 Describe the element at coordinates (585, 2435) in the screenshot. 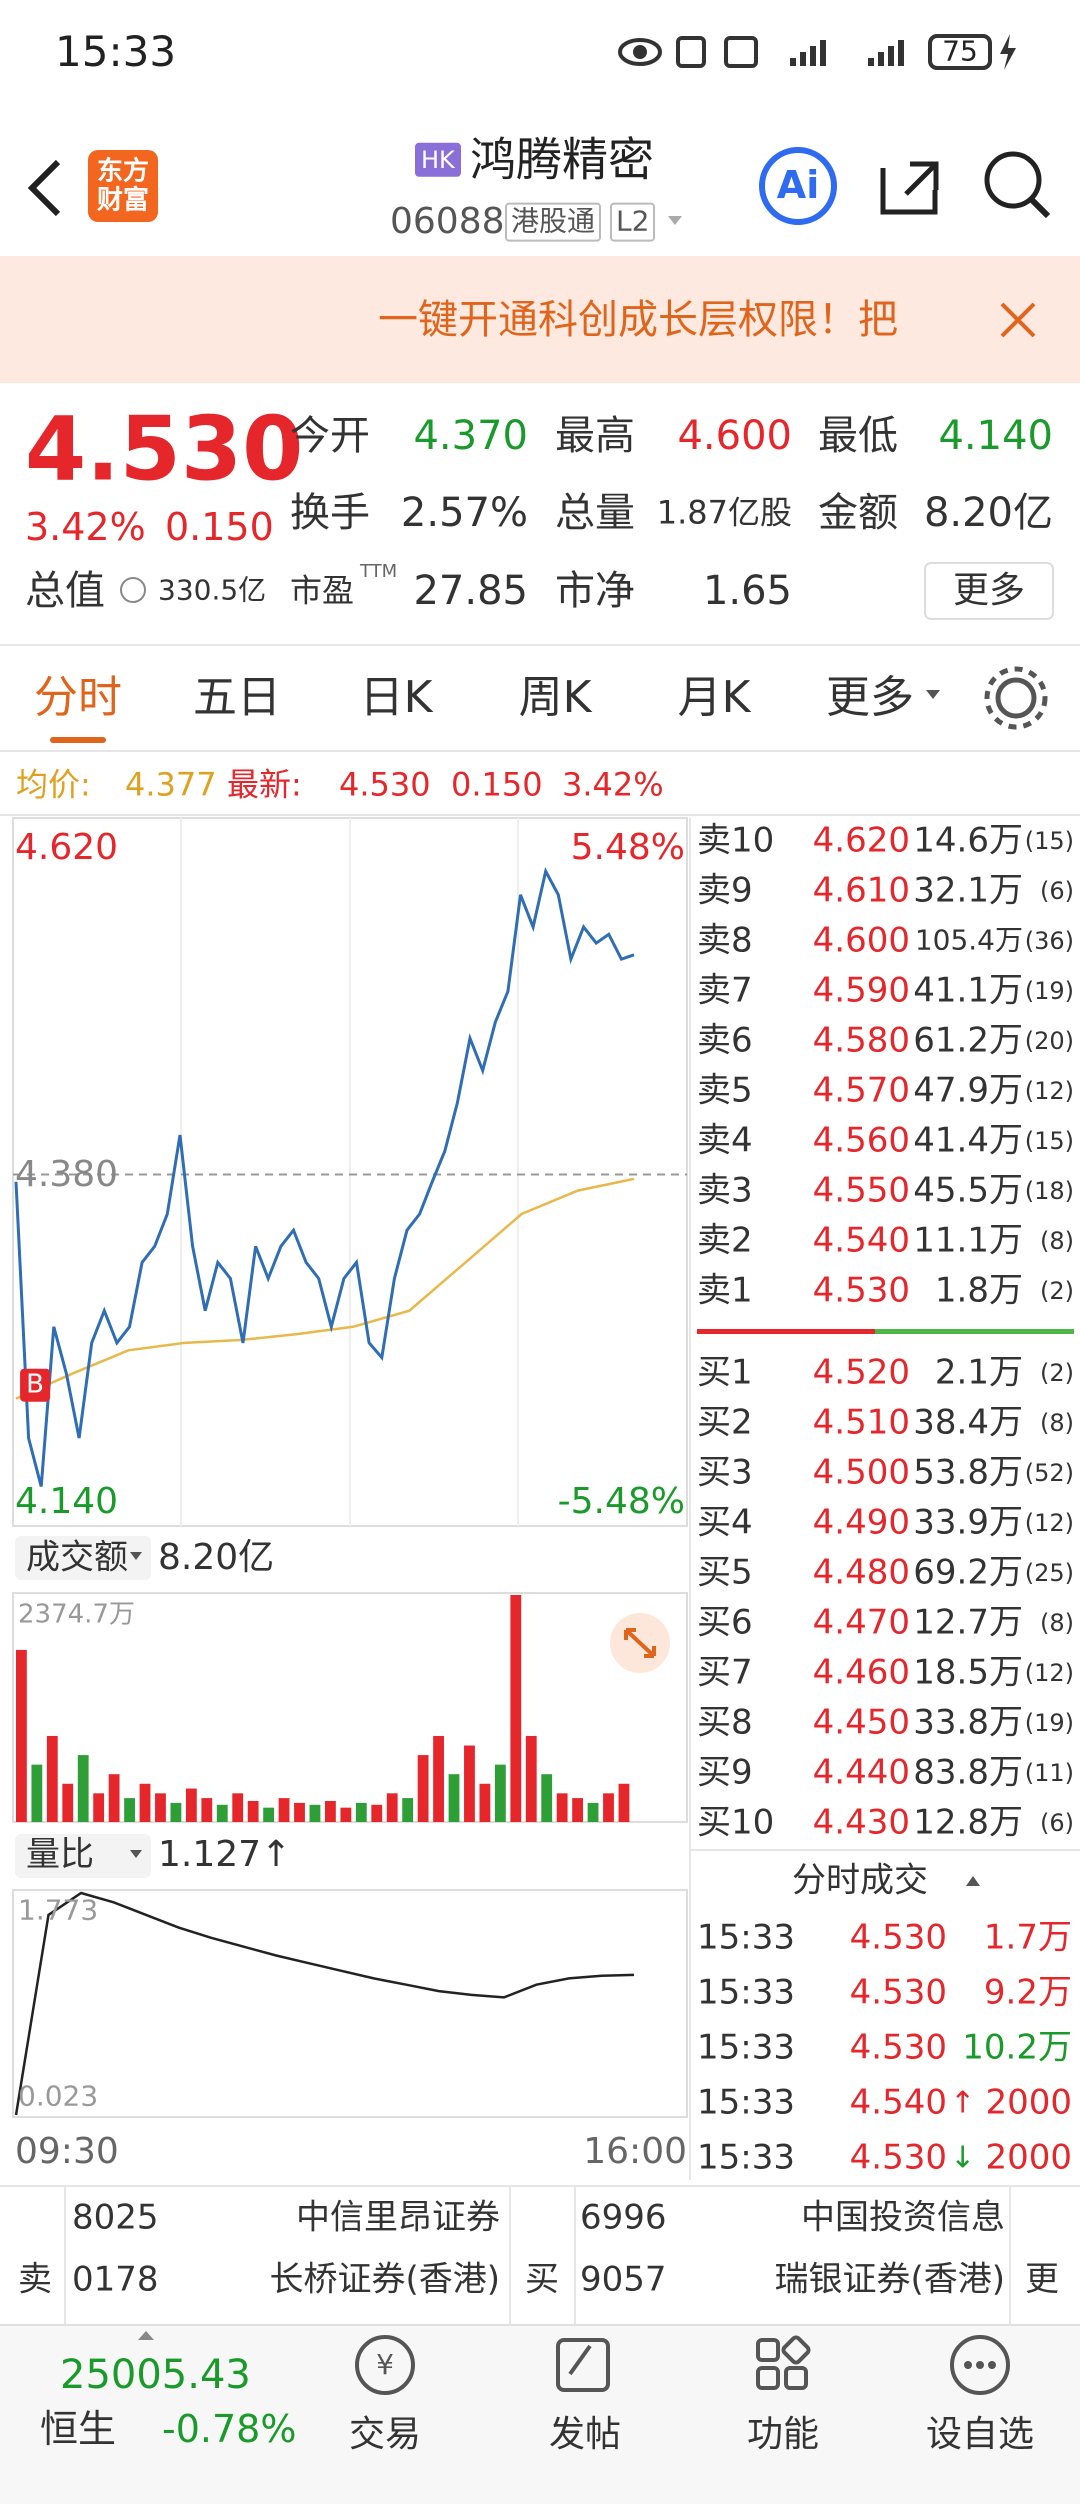

I see `nav-item: 发帖` at that location.